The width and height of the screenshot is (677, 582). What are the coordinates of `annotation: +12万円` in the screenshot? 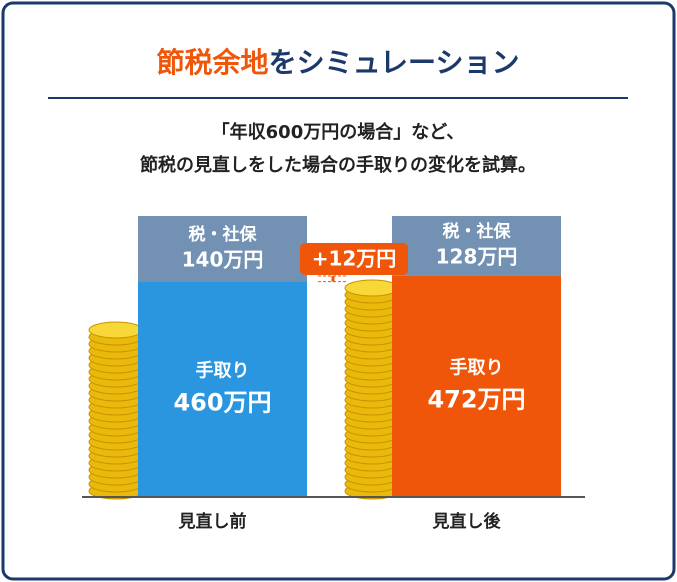 It's located at (354, 259).